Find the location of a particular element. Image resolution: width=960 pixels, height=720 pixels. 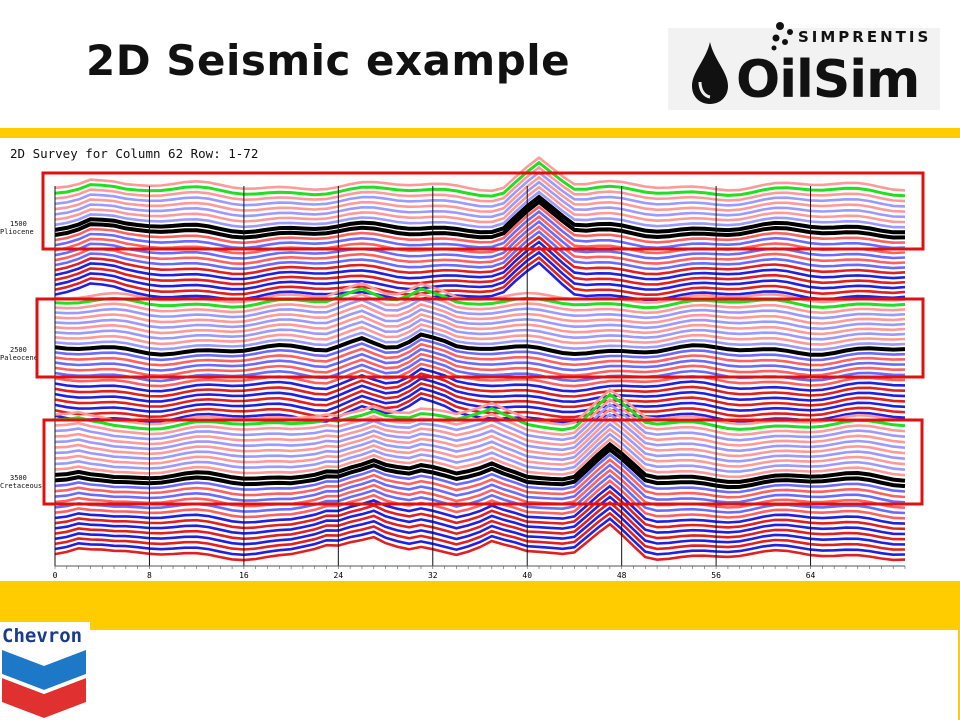

oil-drop-icon is located at coordinates (710, 73).